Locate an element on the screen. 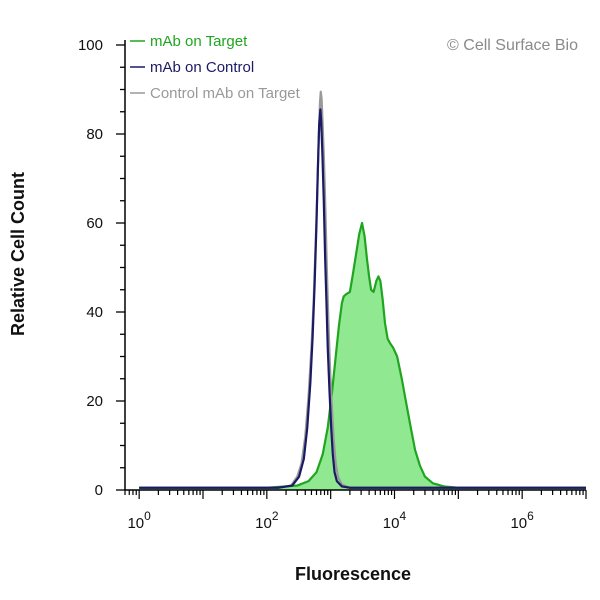  legend-item: mAb on Target is located at coordinates (189, 41).